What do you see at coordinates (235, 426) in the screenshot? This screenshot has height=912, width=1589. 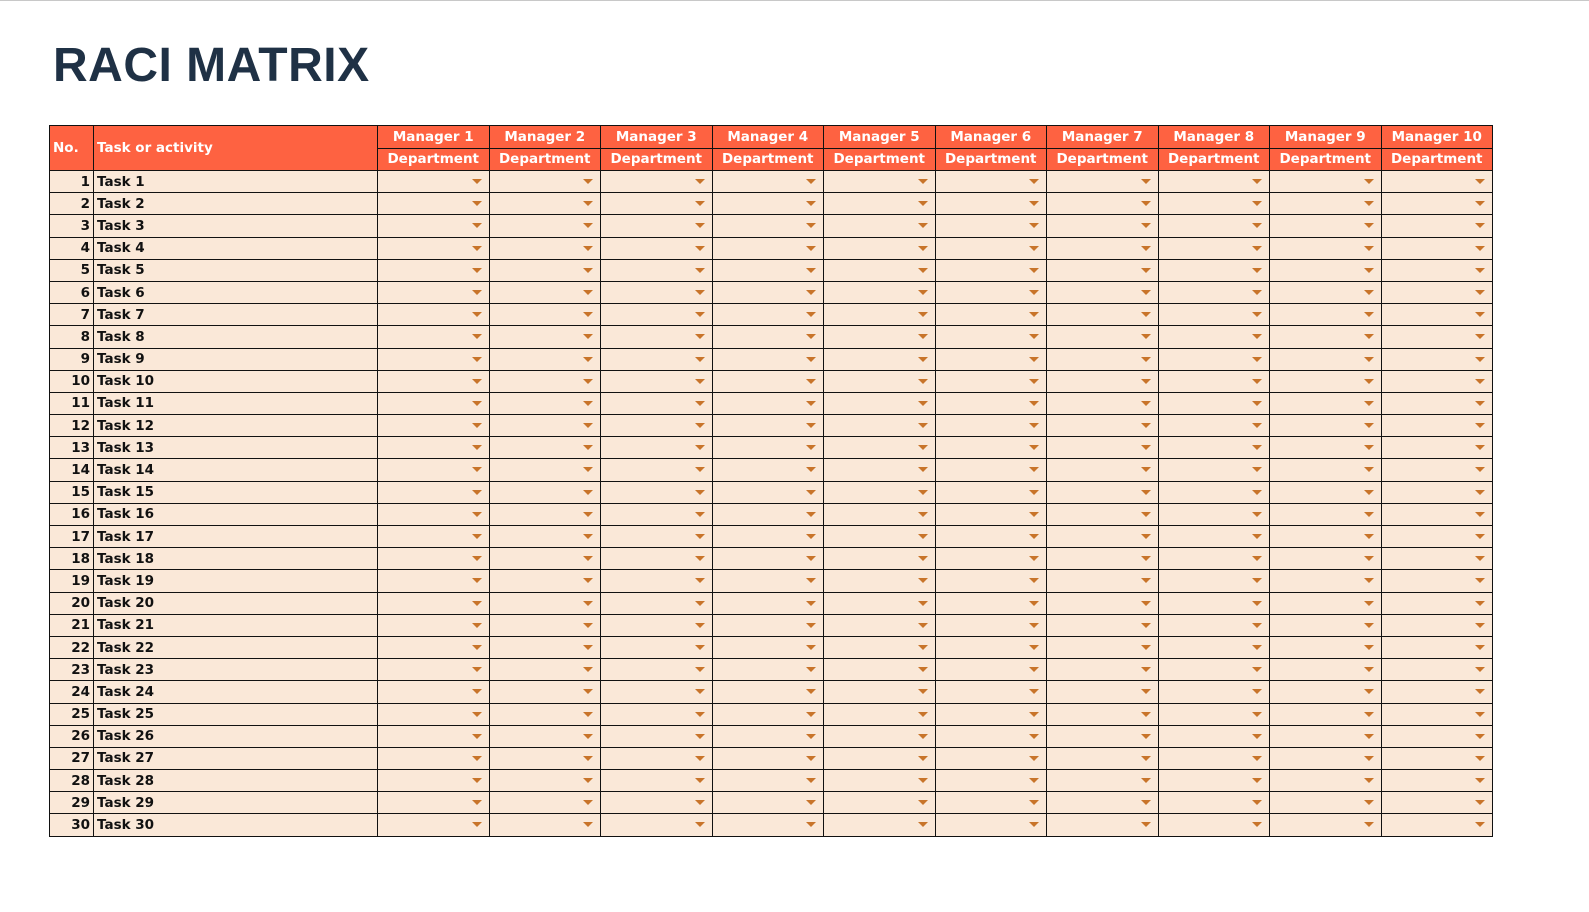 I see `task-name: Task 12` at bounding box center [235, 426].